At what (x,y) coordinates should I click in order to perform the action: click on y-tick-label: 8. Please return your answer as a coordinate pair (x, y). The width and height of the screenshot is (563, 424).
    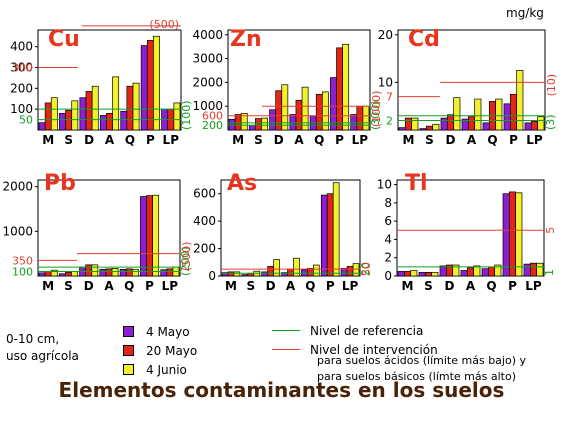
    Looking at the image, I should click on (388, 203).